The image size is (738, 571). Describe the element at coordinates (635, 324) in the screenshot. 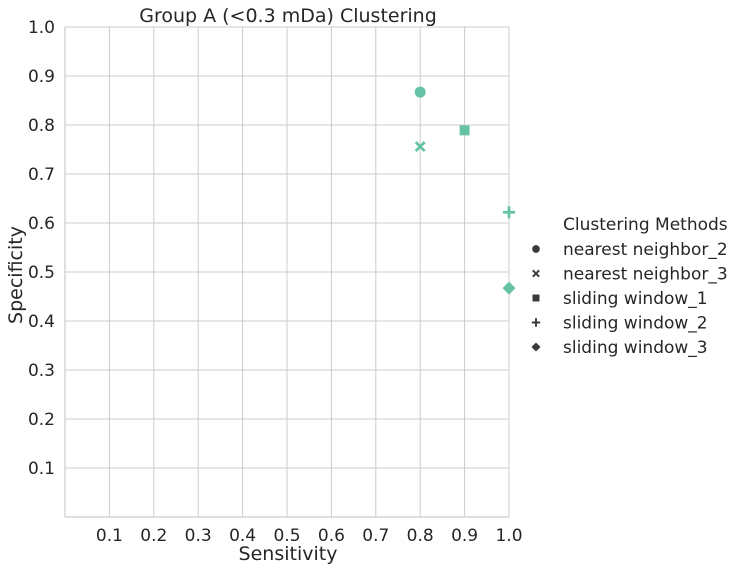

I see `legend-label: sliding window_2` at that location.